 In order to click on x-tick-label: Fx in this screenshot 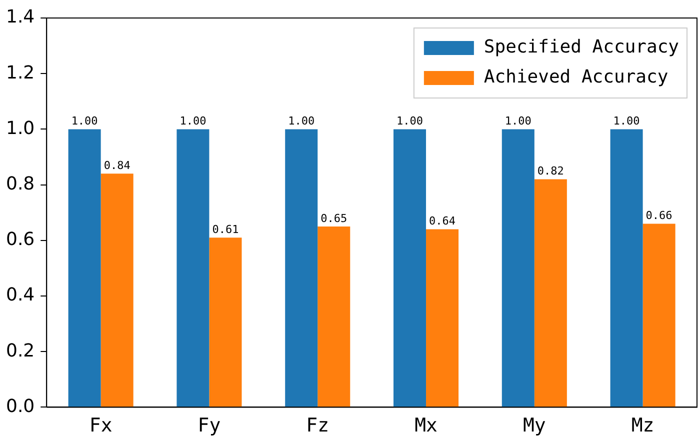, I will do `click(100, 425)`.